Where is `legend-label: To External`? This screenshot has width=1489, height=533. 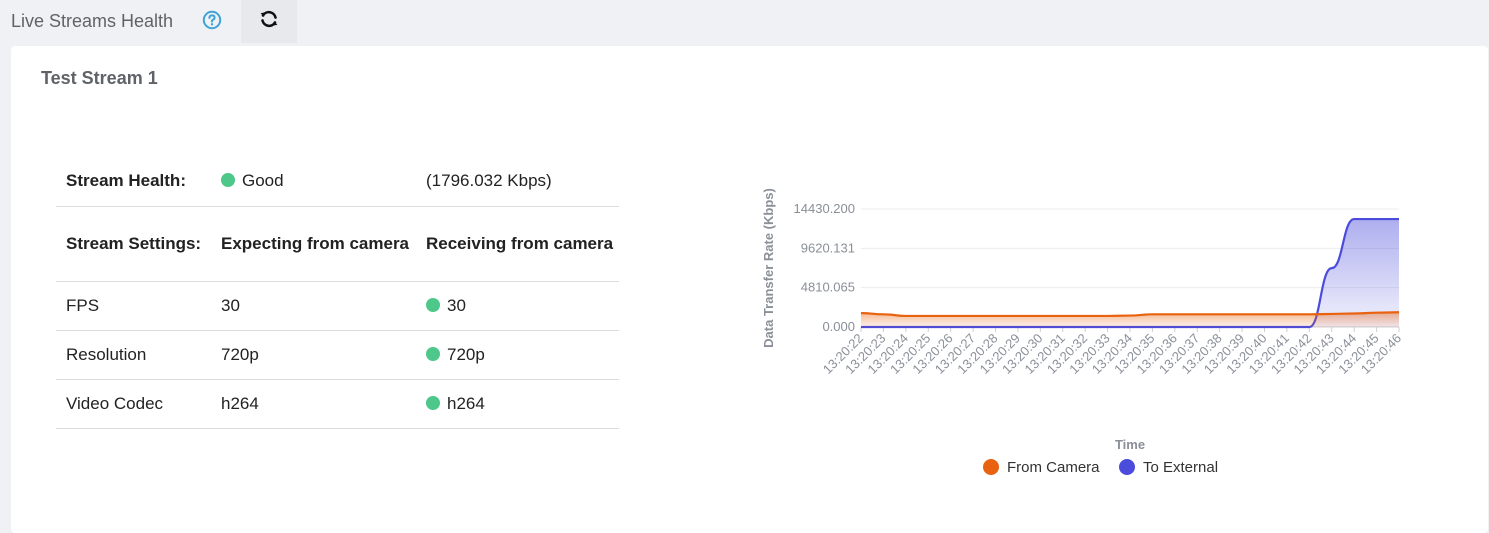 legend-label: To External is located at coordinates (1180, 467).